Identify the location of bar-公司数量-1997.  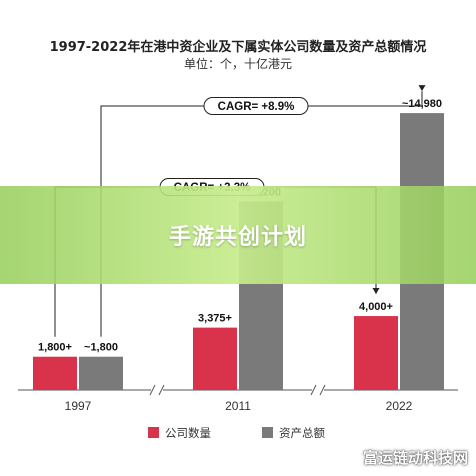
(55, 373).